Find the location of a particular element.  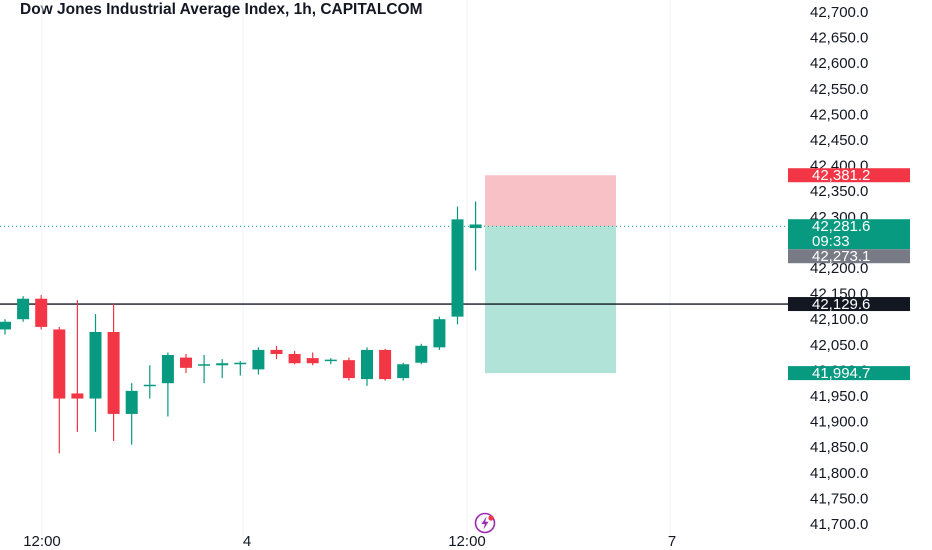

y-tick-label: 41,950.0 is located at coordinates (839, 396).